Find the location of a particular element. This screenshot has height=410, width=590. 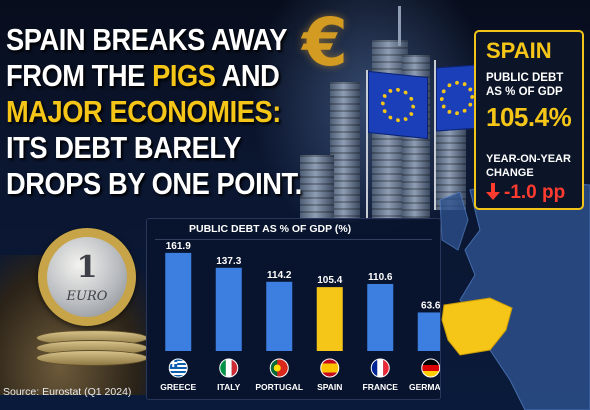

bar-greece is located at coordinates (178, 301).